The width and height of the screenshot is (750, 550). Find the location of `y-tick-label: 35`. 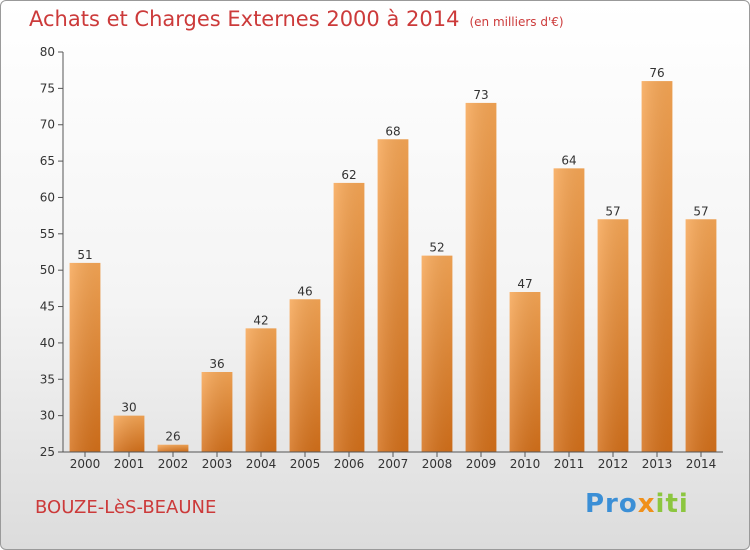

y-tick-label: 35 is located at coordinates (47, 379).